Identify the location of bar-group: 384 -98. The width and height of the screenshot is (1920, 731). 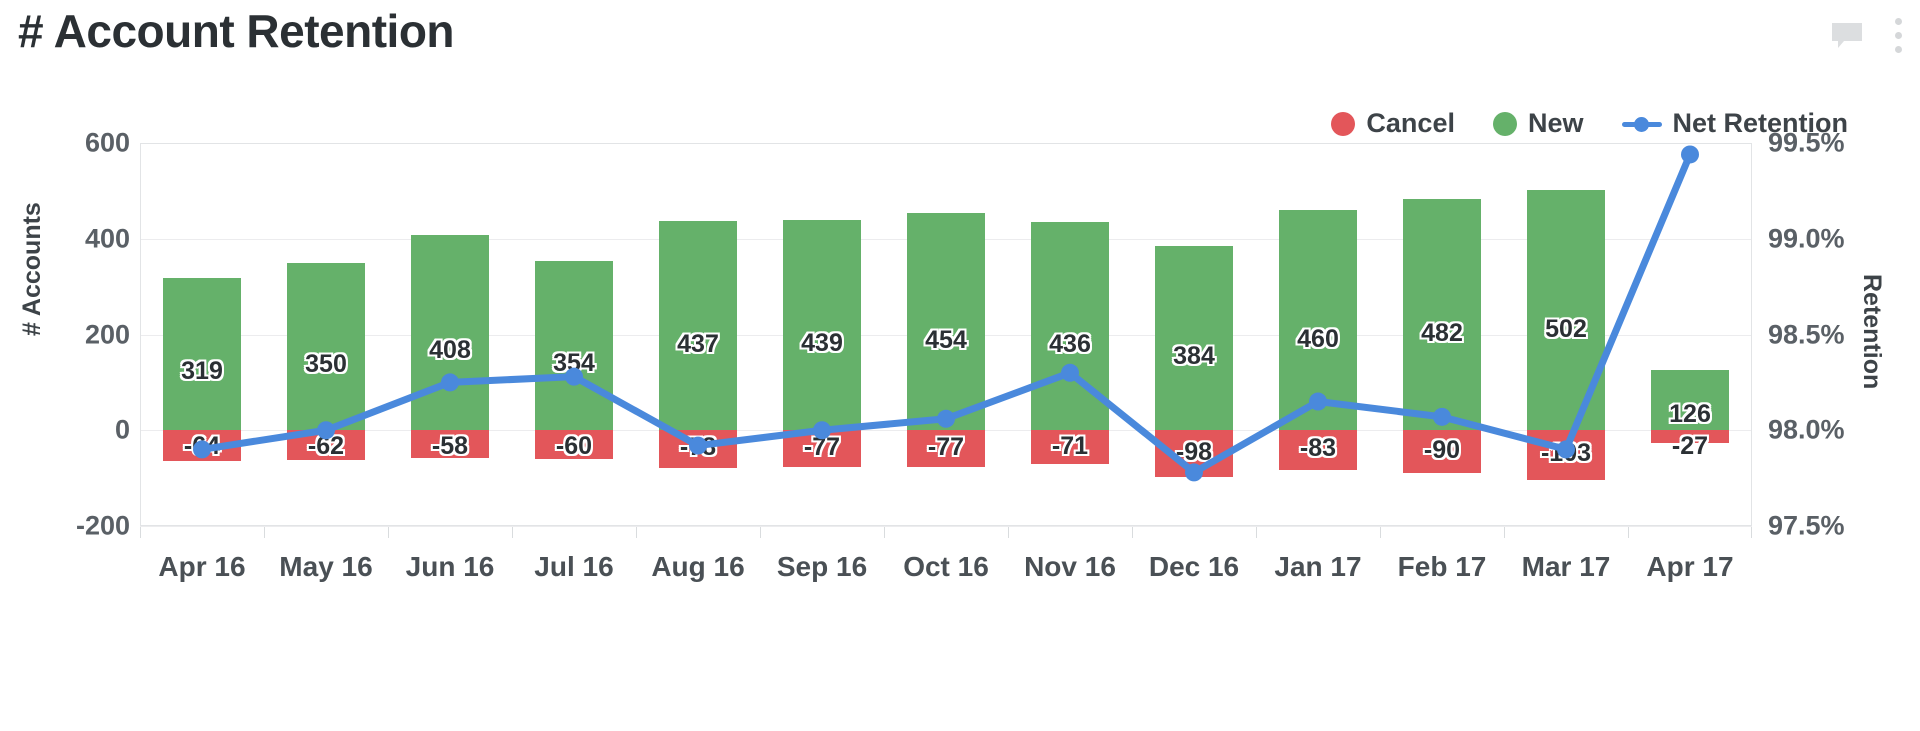
(1194, 334).